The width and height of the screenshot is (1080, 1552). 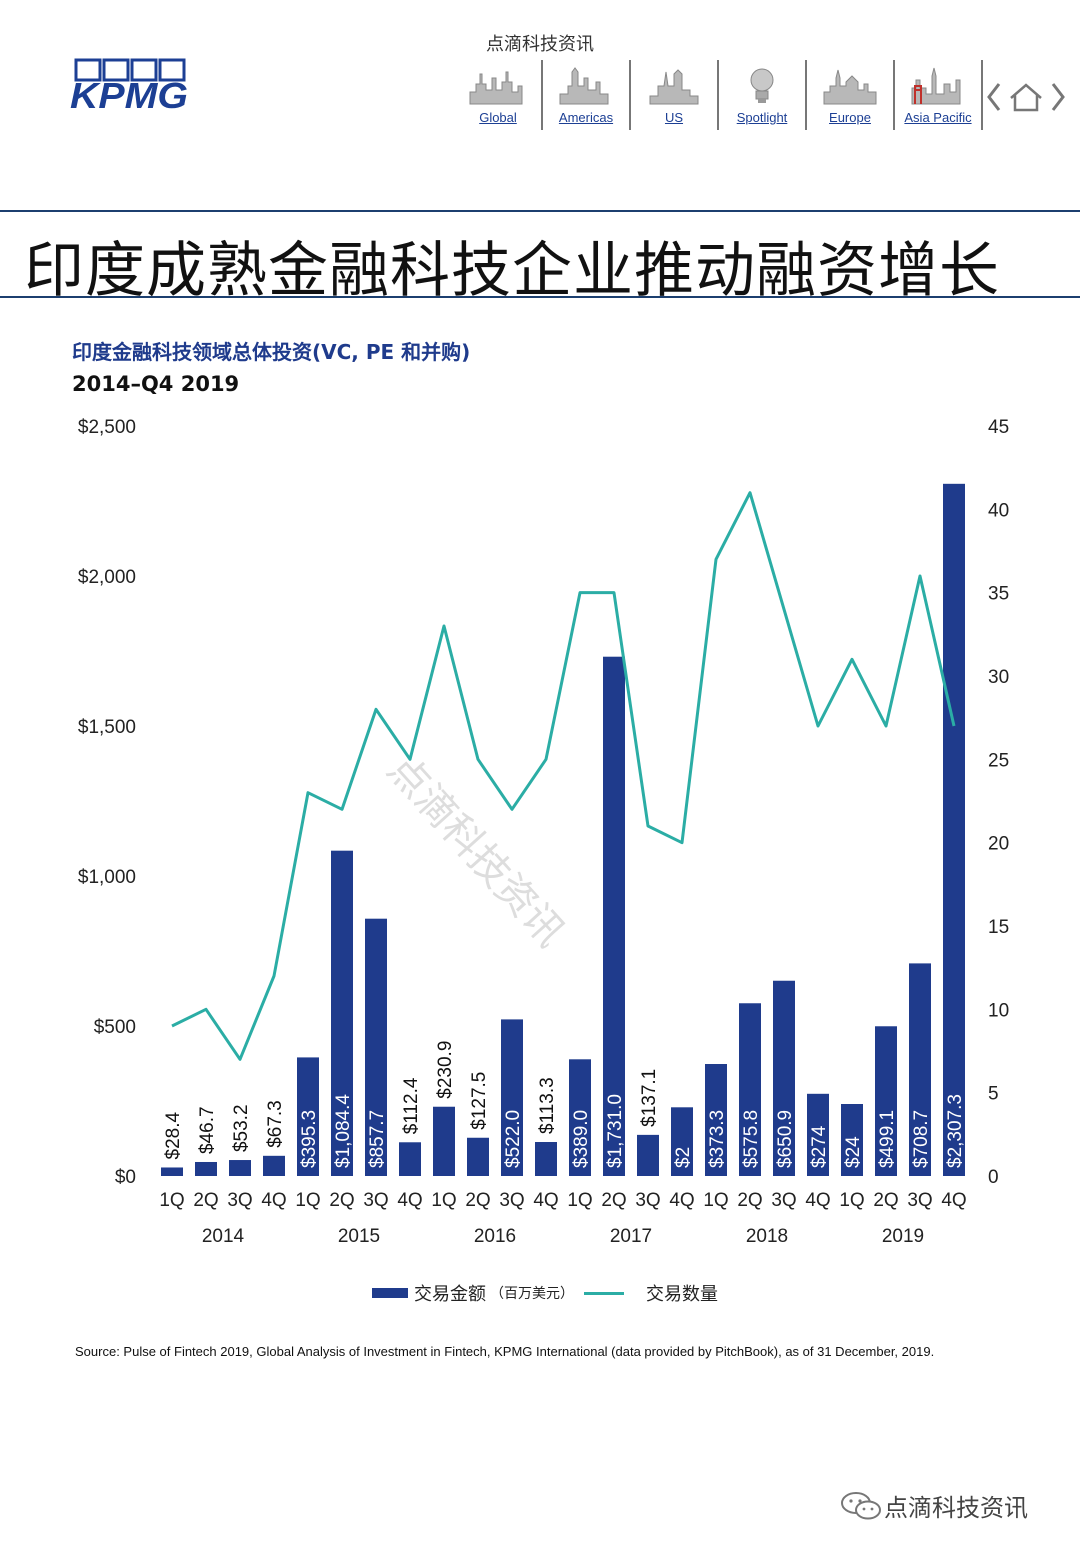 I want to click on nav-us-label: US, so click(x=674, y=117).